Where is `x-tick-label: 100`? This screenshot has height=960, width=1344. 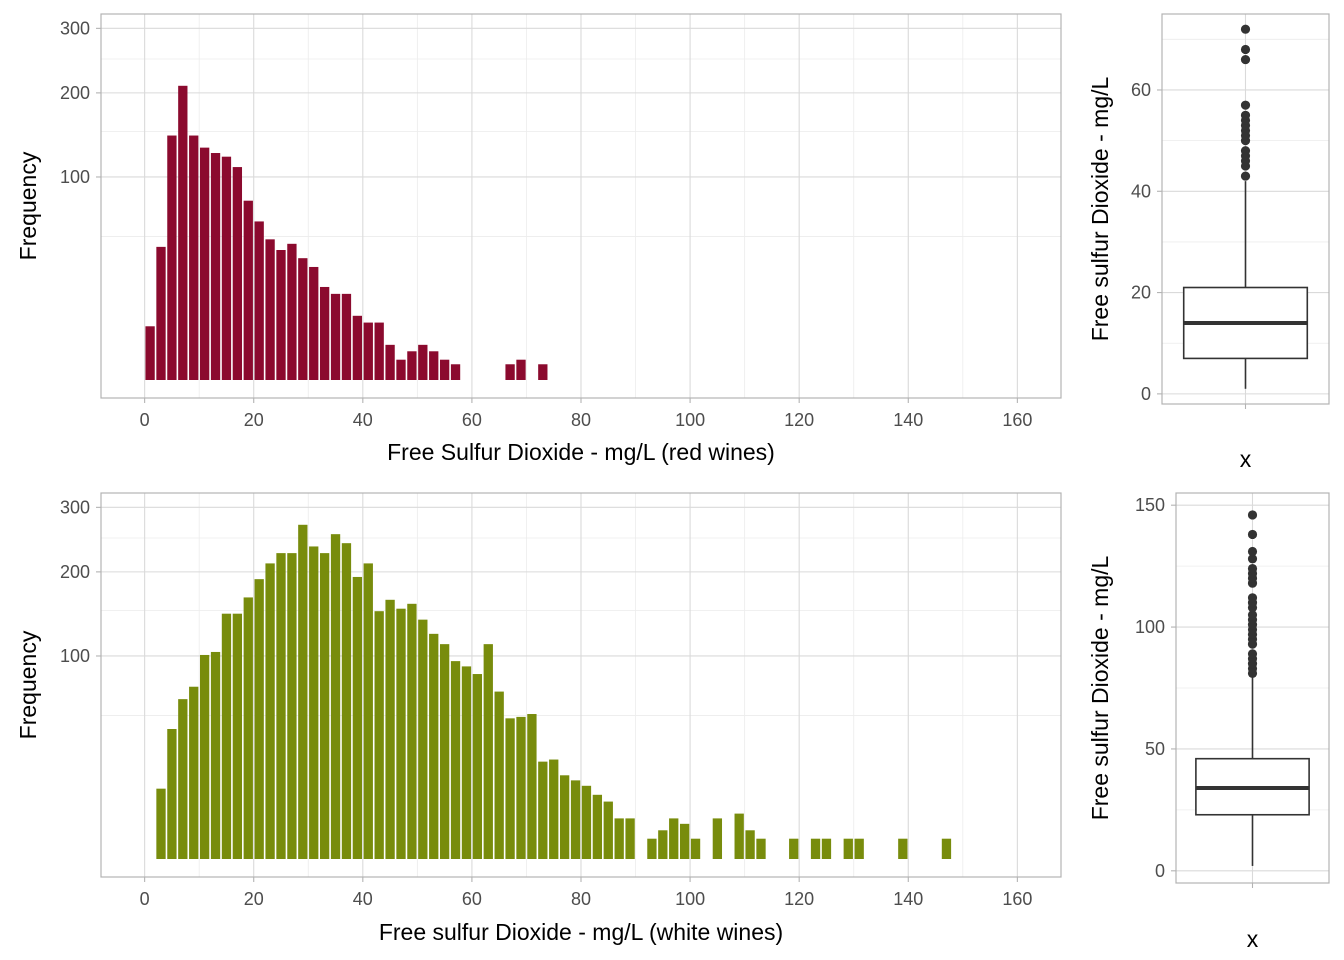 x-tick-label: 100 is located at coordinates (690, 899).